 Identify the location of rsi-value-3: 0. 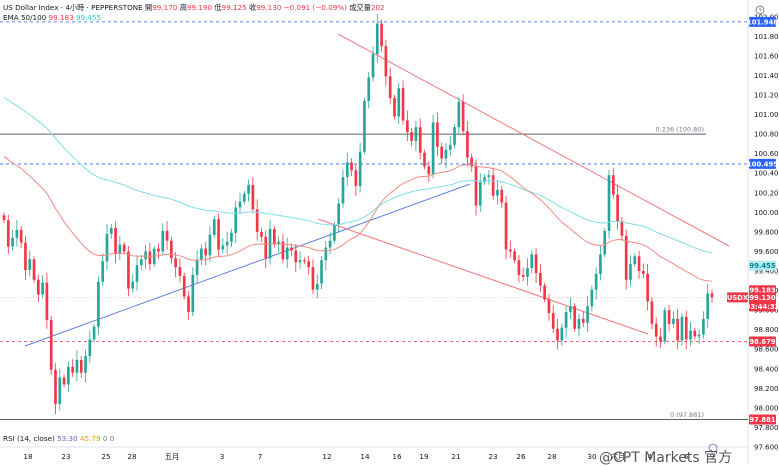
(105, 438).